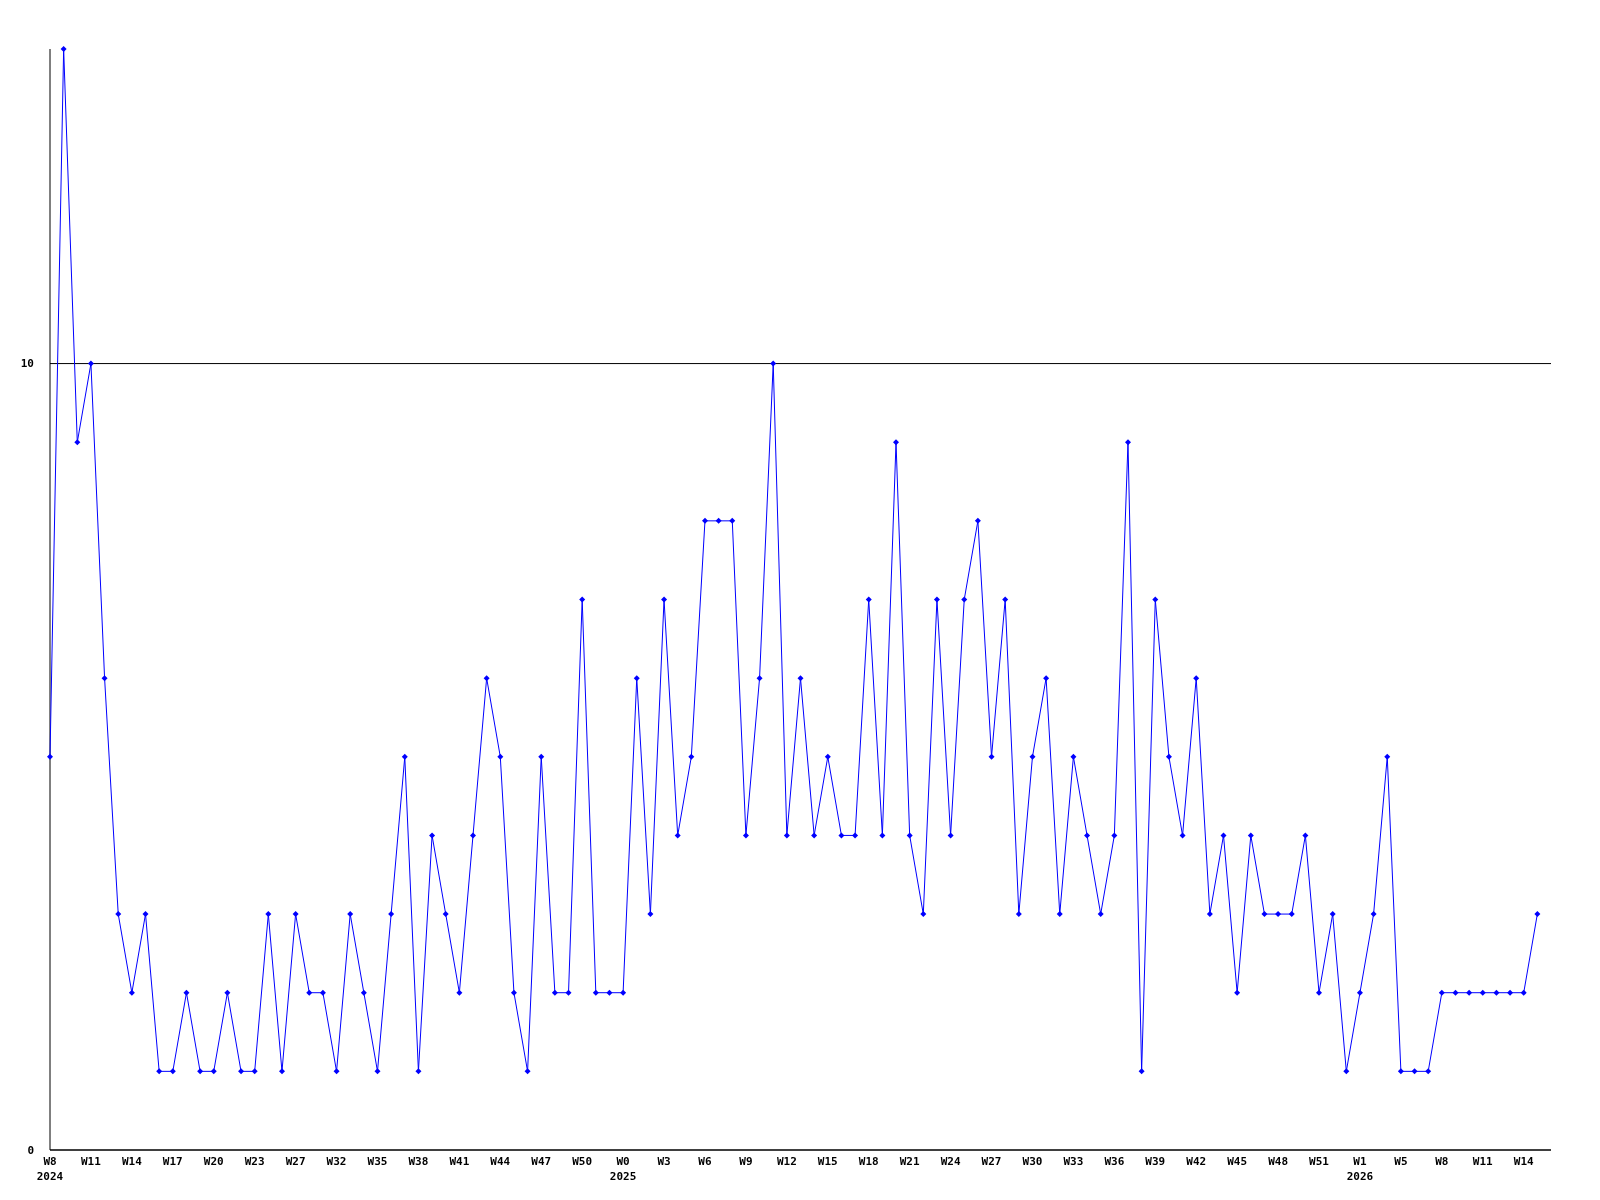 The width and height of the screenshot is (1600, 1200). Describe the element at coordinates (1155, 1161) in the screenshot. I see `x-tick-label: W39` at that location.